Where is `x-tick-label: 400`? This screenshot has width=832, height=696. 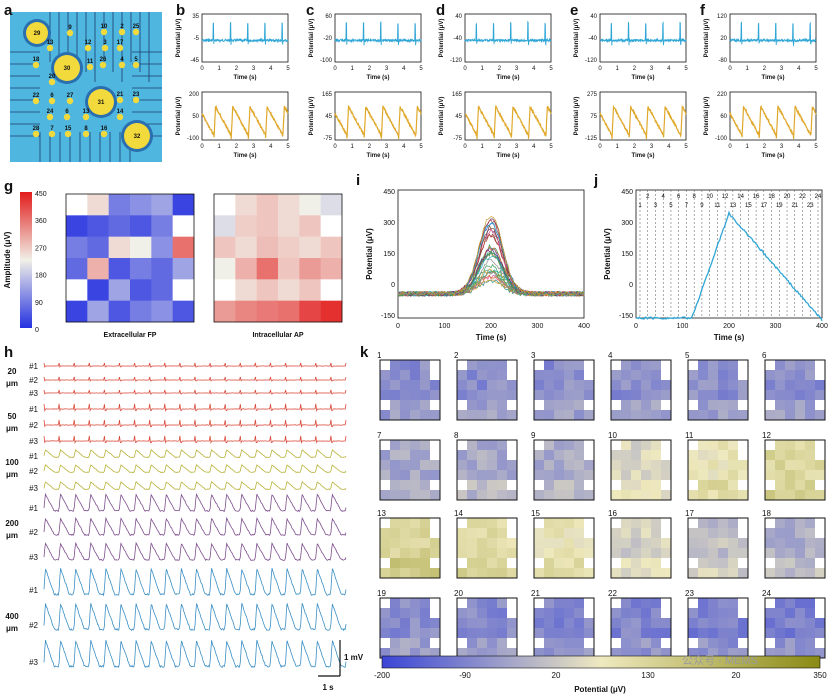
x-tick-label: 400 is located at coordinates (822, 326).